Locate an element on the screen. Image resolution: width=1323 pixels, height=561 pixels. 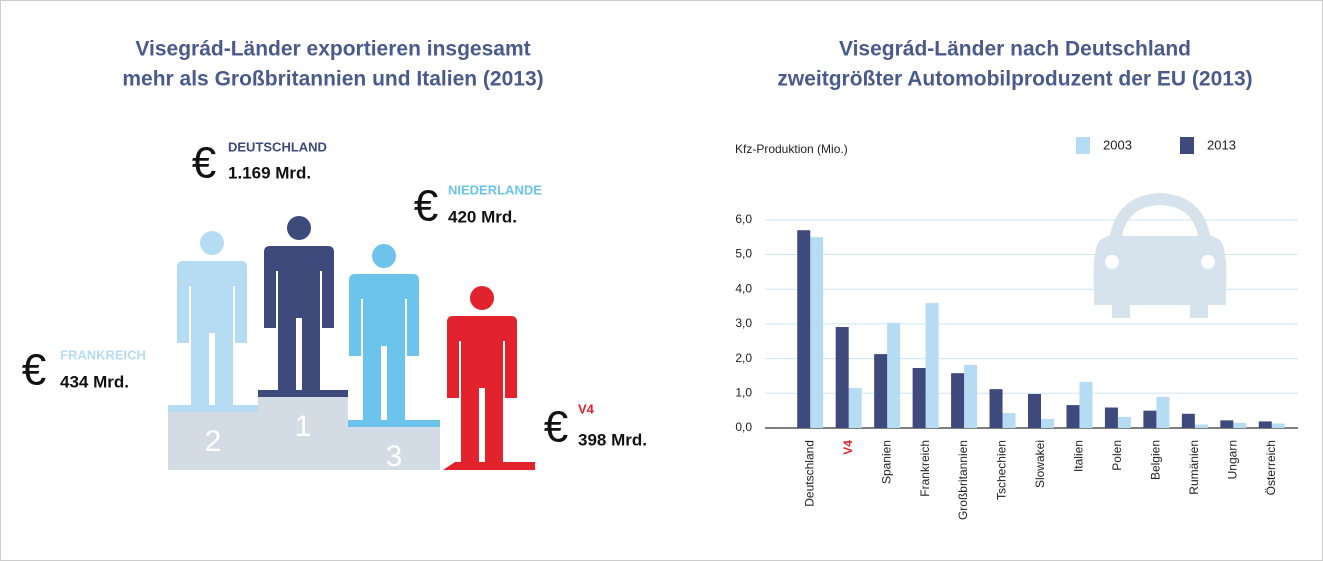
x-tick-label: Frankreich is located at coordinates (925, 468).